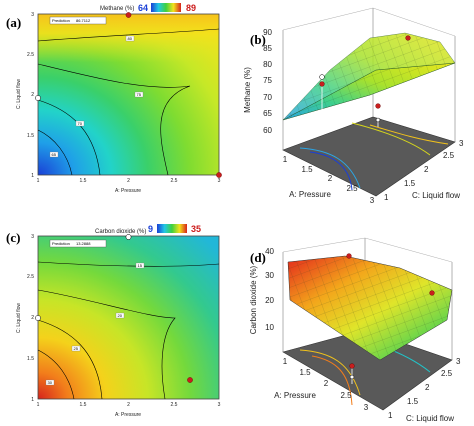  What do you see at coordinates (410, 183) in the screenshot?
I see `panel-b-ytick: 1.5` at bounding box center [410, 183].